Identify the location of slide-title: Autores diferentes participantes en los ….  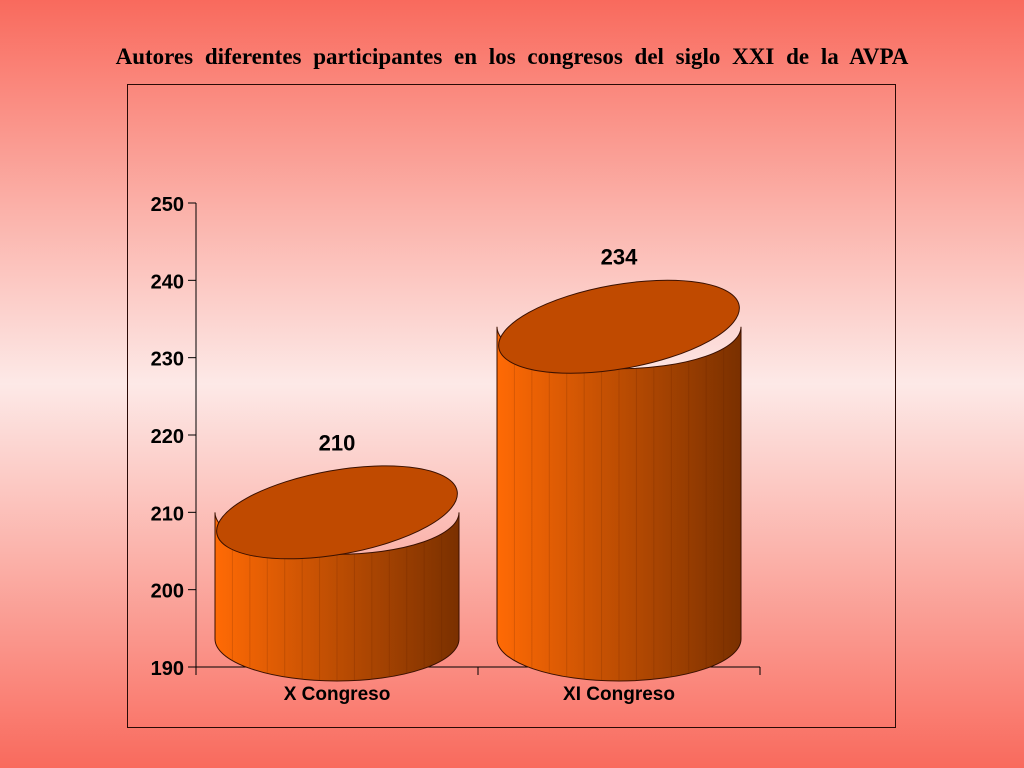
(512, 56).